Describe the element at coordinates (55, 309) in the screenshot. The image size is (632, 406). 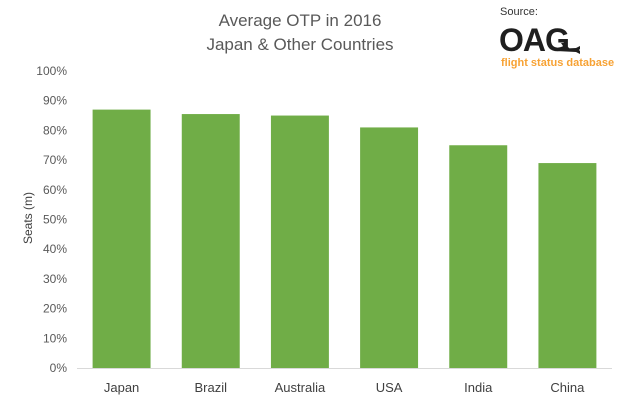
I see `y-tick-label: 20%` at that location.